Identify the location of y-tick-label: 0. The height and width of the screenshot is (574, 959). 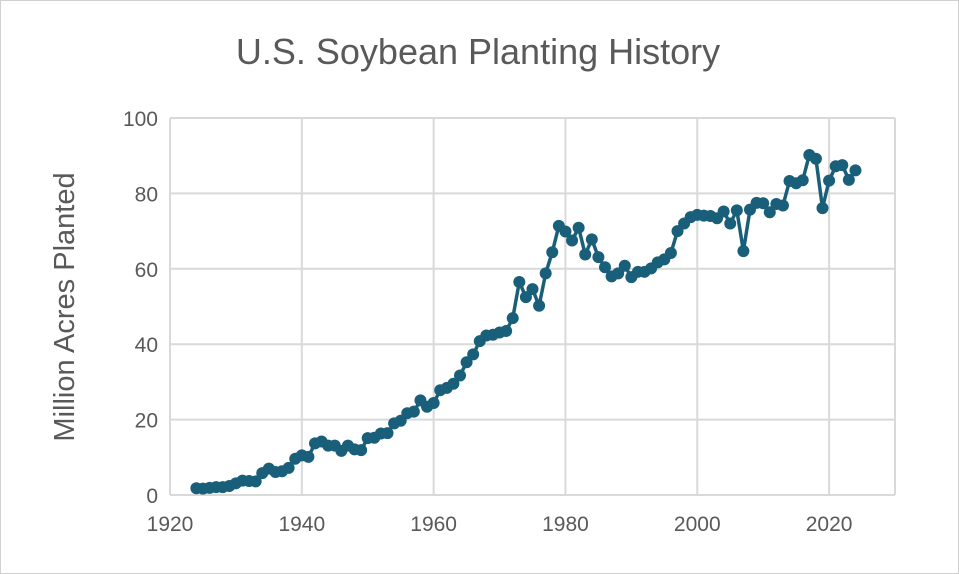
(152, 496).